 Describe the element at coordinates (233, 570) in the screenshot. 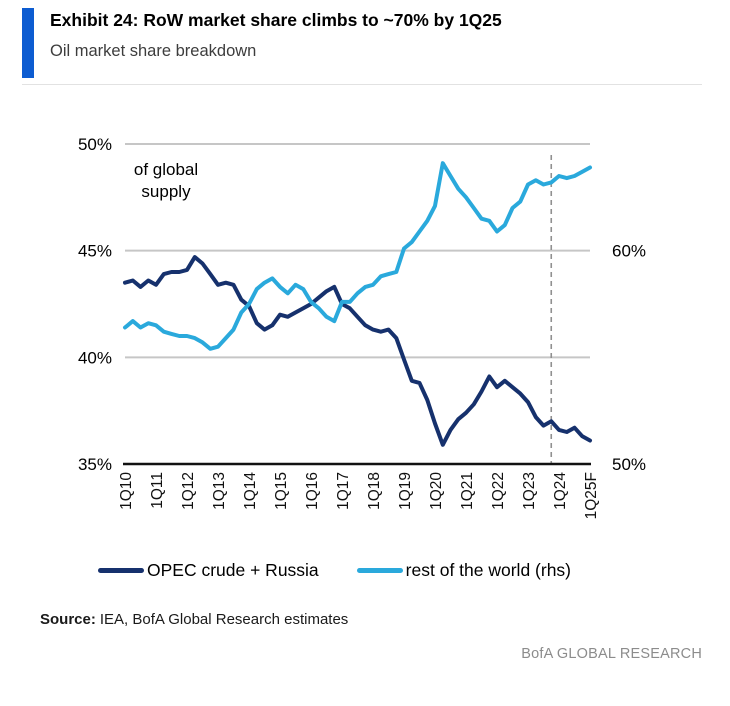

I see `legend-label-opec: OPEC crude + Russia` at that location.